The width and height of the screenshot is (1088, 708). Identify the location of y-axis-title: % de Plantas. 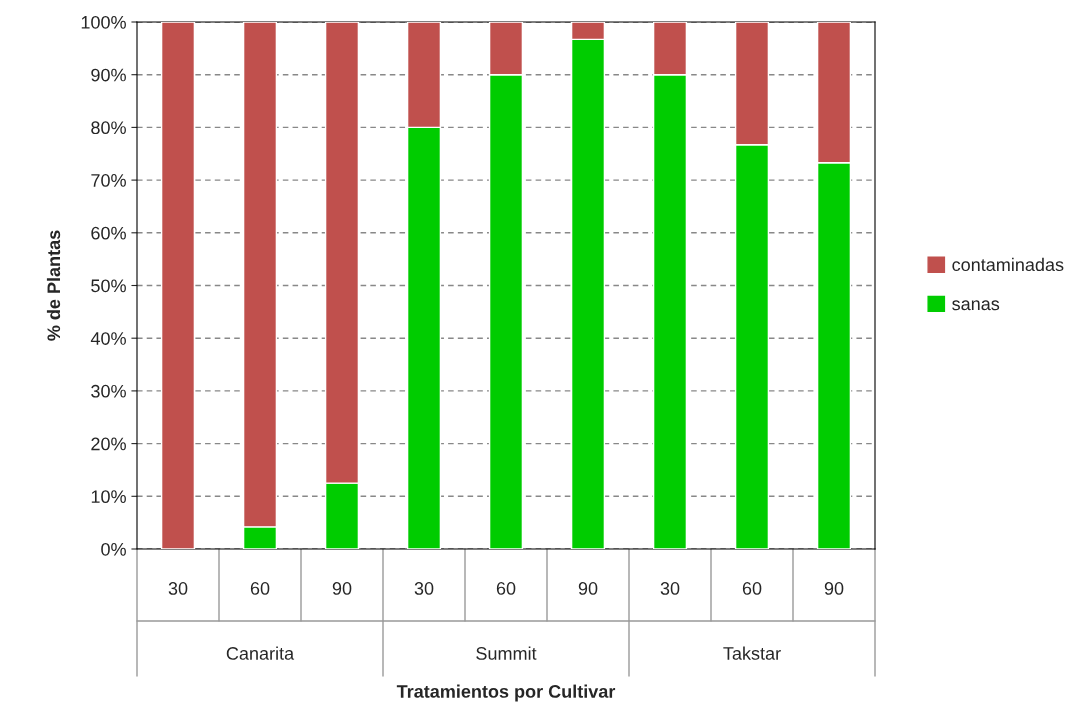
(53, 285).